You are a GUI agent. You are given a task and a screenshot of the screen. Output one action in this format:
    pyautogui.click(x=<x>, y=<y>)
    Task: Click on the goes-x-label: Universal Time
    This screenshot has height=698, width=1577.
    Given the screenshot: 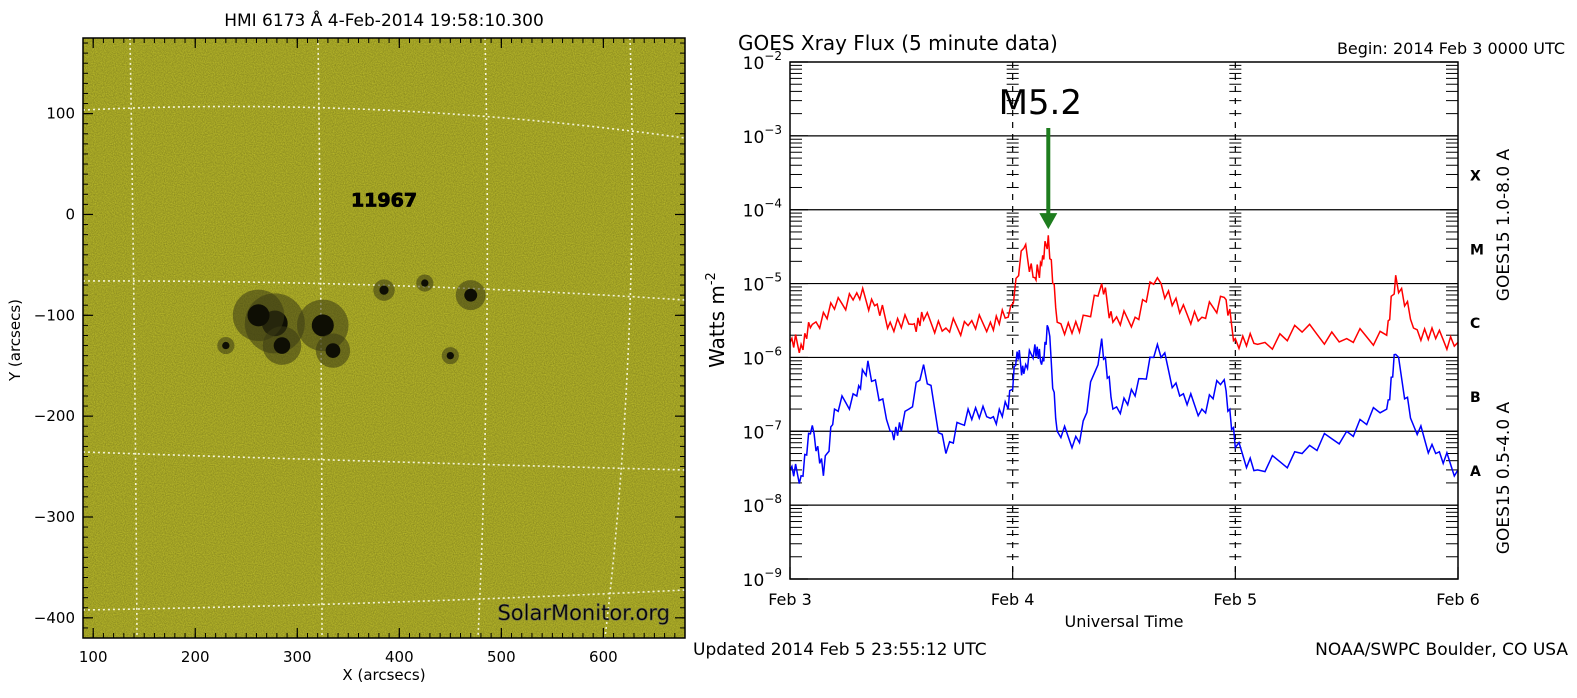 What is the action you would take?
    pyautogui.click(x=1123, y=621)
    